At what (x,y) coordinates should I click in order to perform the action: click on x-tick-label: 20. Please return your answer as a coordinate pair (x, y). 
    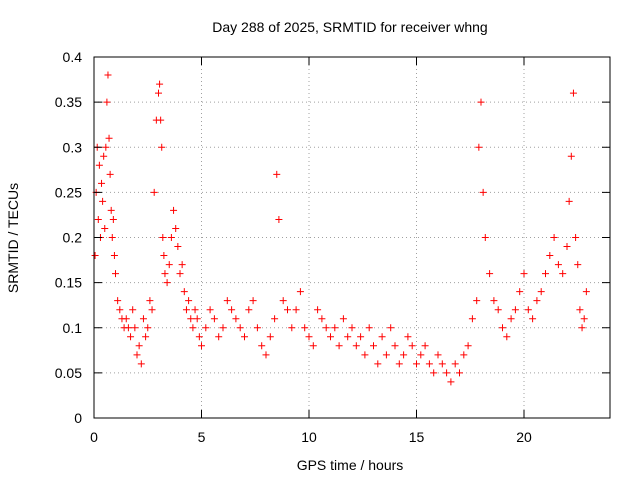
    Looking at the image, I should click on (524, 437).